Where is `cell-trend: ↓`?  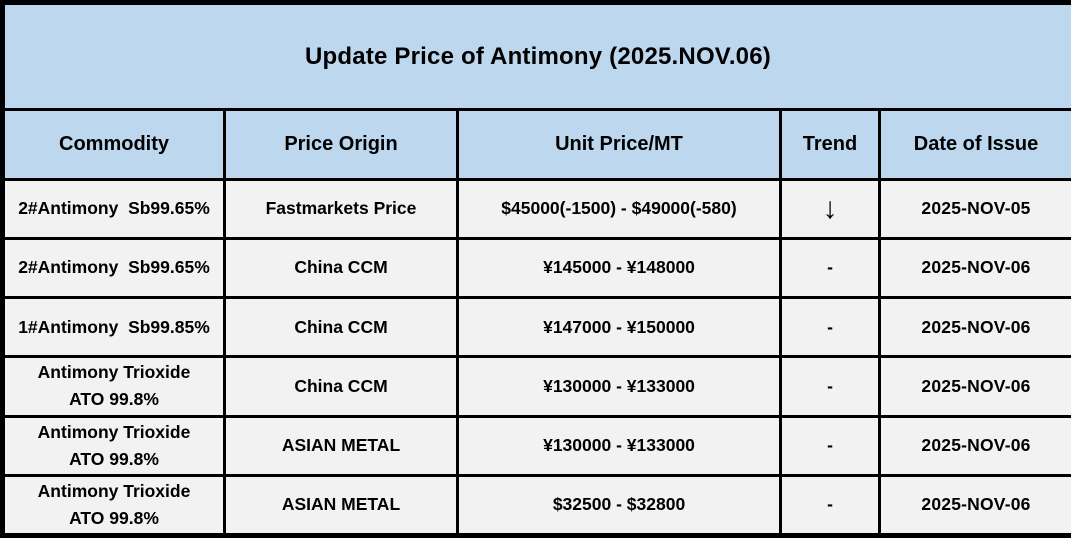
cell-trend: ↓ is located at coordinates (830, 208).